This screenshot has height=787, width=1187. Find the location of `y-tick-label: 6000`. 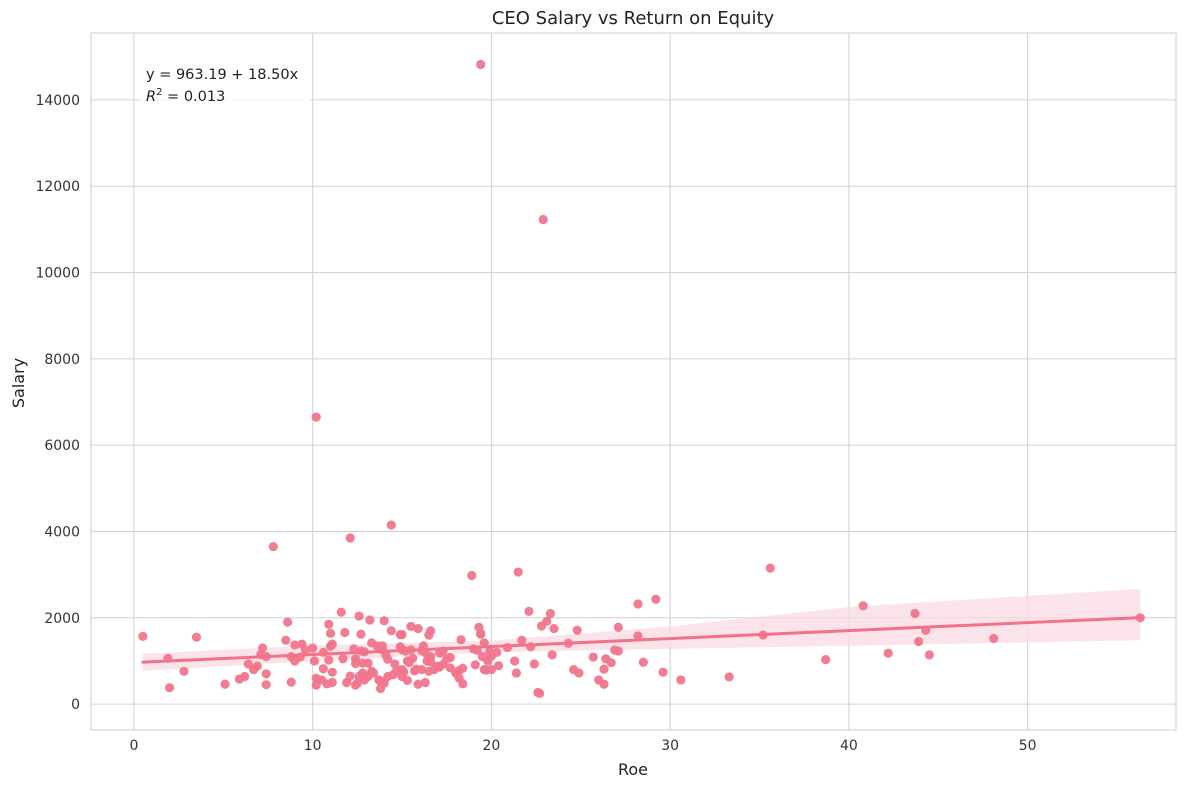

y-tick-label: 6000 is located at coordinates (62, 446).